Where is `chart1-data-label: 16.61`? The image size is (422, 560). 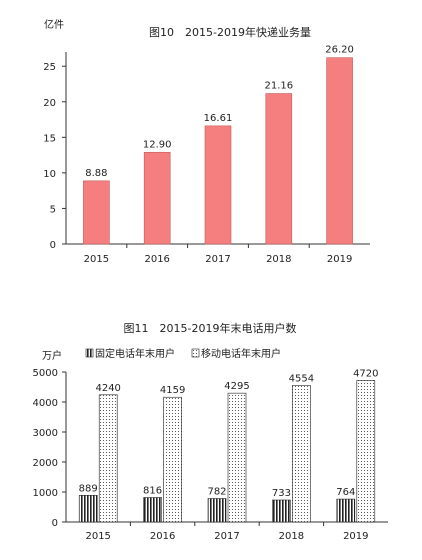
chart1-data-label: 16.61 is located at coordinates (218, 118).